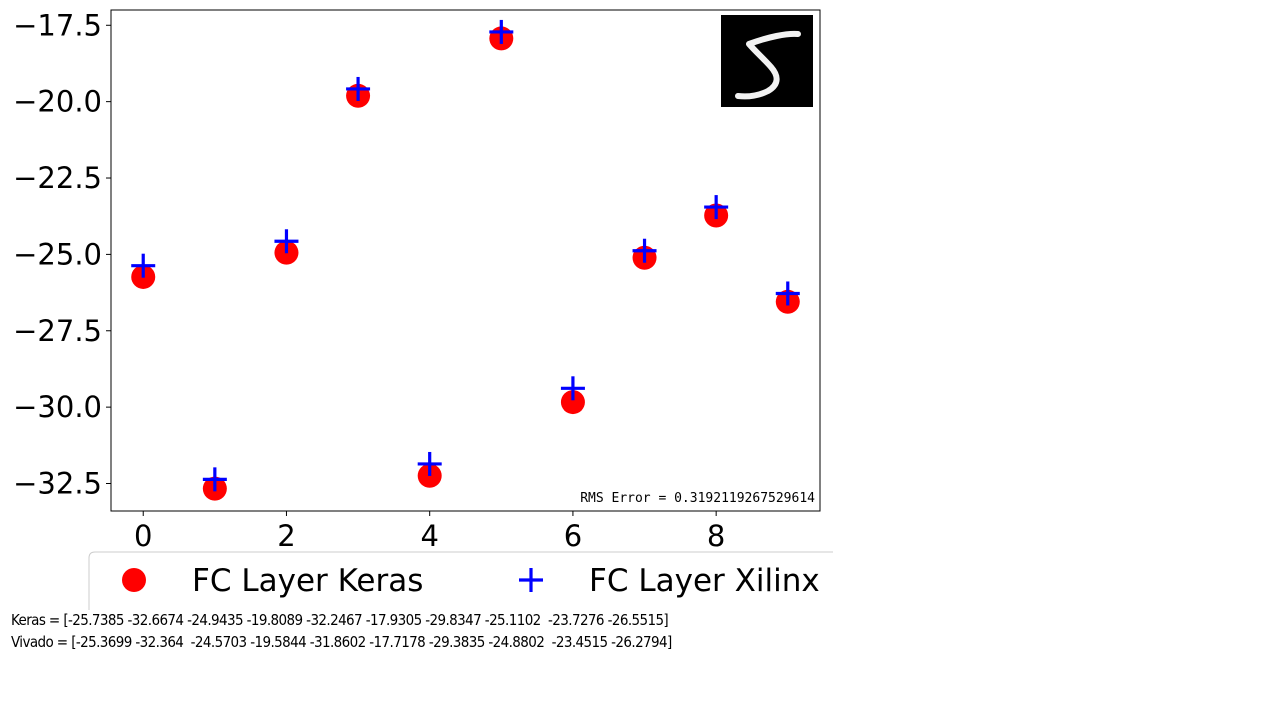 This screenshot has height=720, width=1280. What do you see at coordinates (286, 536) in the screenshot?
I see `x-tick-label: 2` at bounding box center [286, 536].